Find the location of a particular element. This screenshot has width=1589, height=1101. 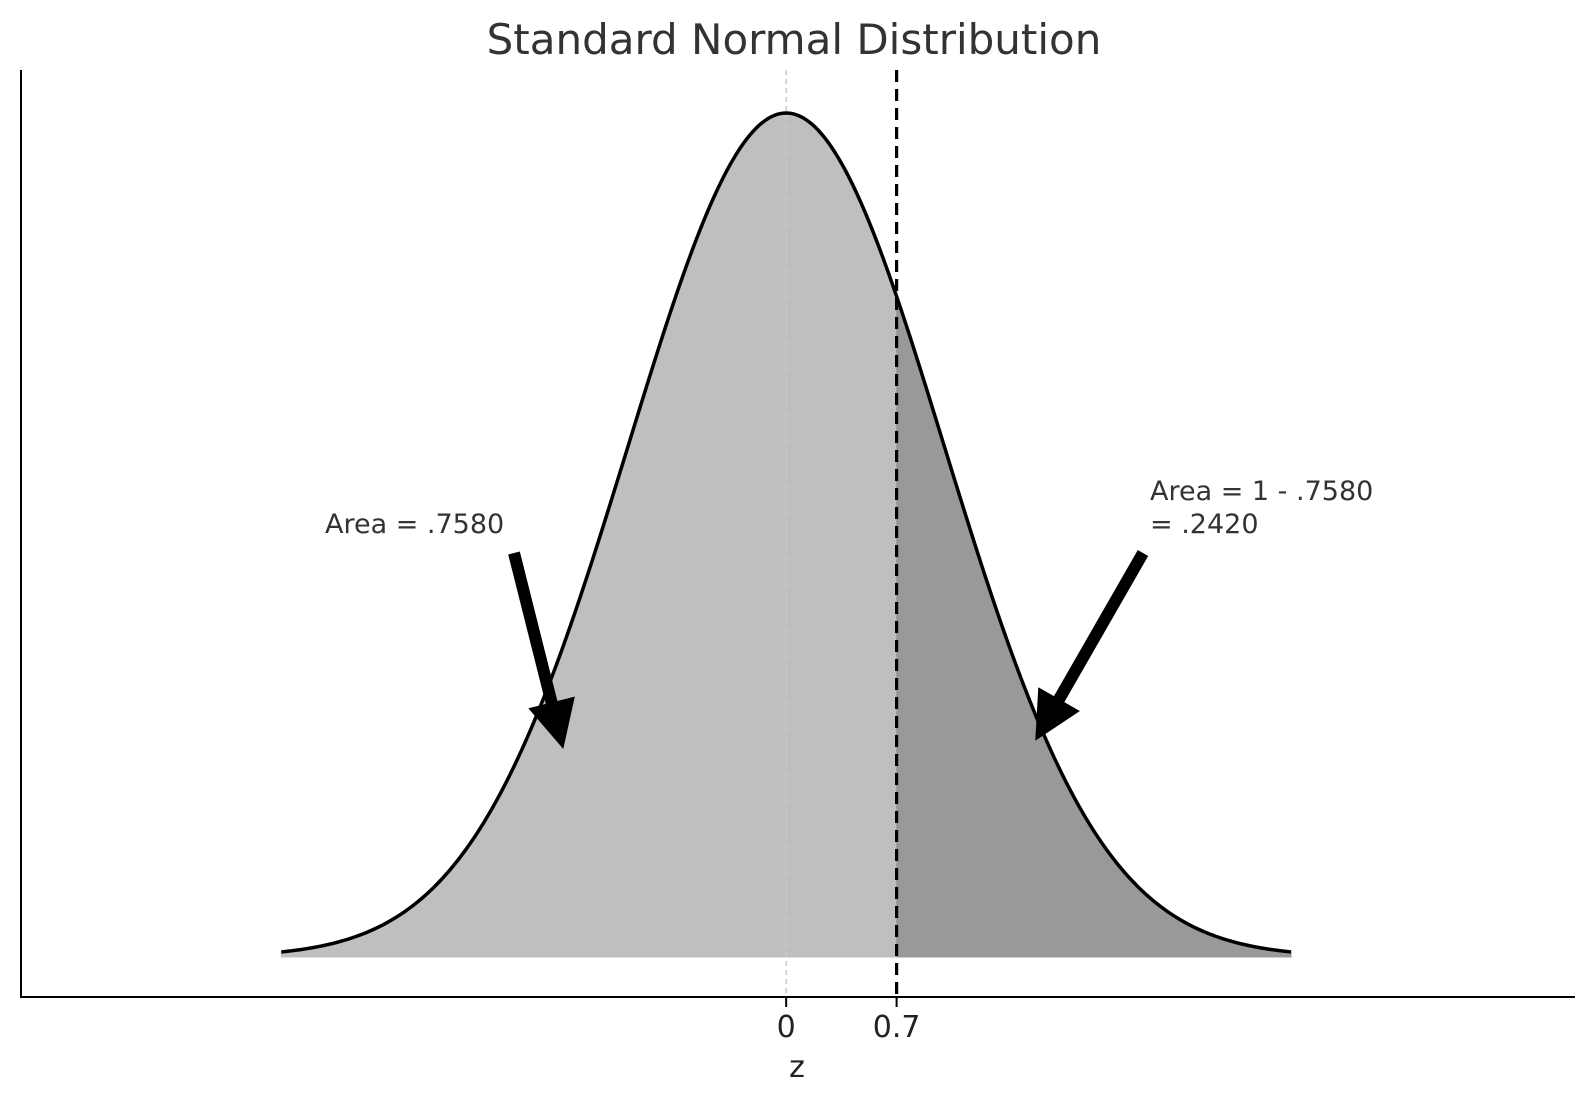

annotation-left-area: Area = .7580 is located at coordinates (414, 524).